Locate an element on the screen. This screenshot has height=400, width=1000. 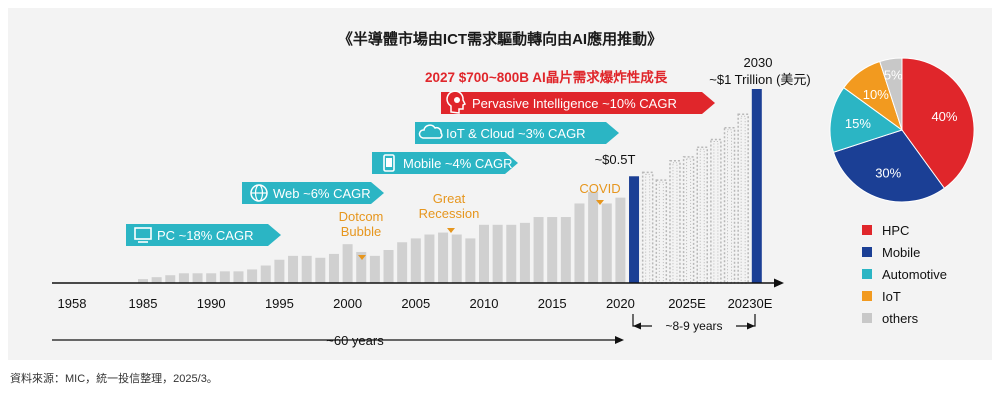
legend-label: Automotive is located at coordinates (914, 274).